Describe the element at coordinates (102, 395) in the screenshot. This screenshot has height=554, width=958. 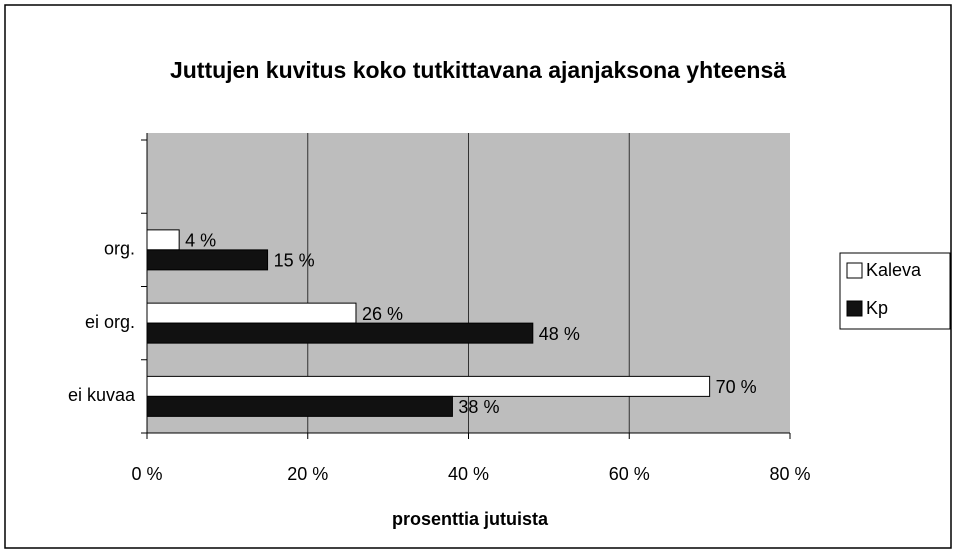
I see `y-tick-label: ei kuvaa` at that location.